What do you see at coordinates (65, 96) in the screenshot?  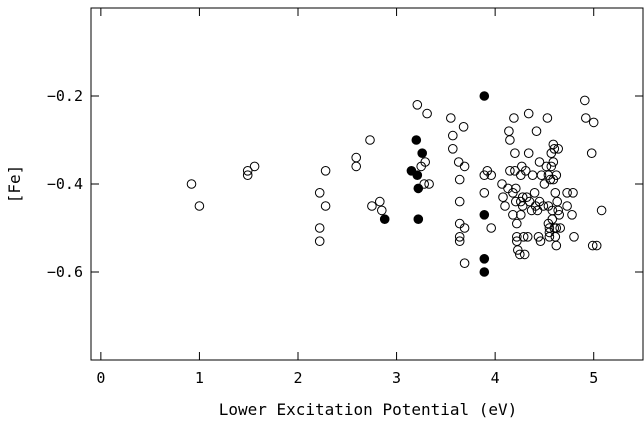 I see `y-tick-label: −0.2` at bounding box center [65, 96].